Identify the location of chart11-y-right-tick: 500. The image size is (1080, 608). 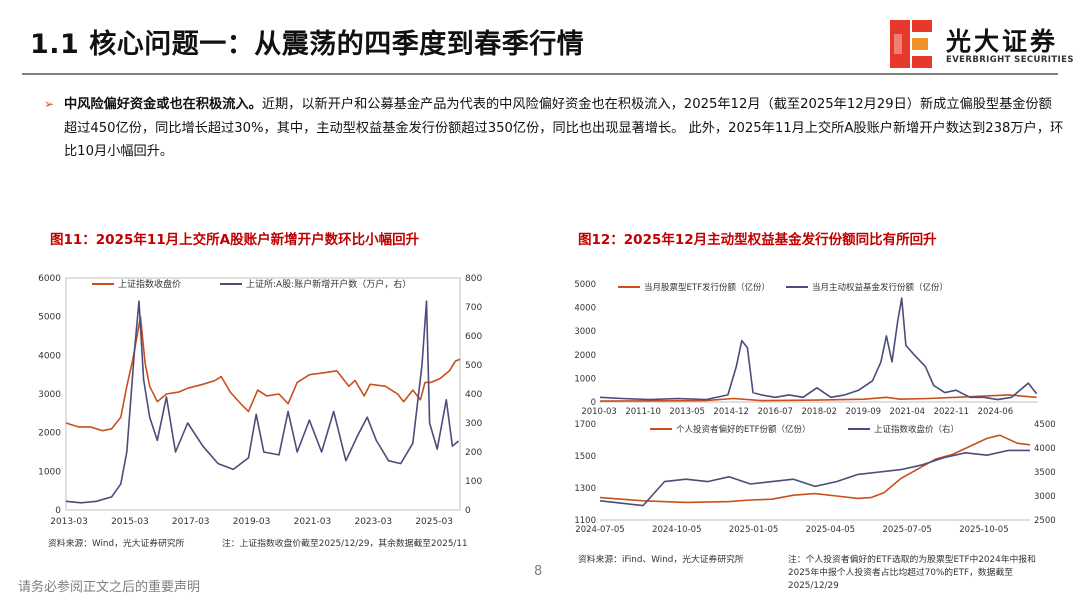
(473, 366).